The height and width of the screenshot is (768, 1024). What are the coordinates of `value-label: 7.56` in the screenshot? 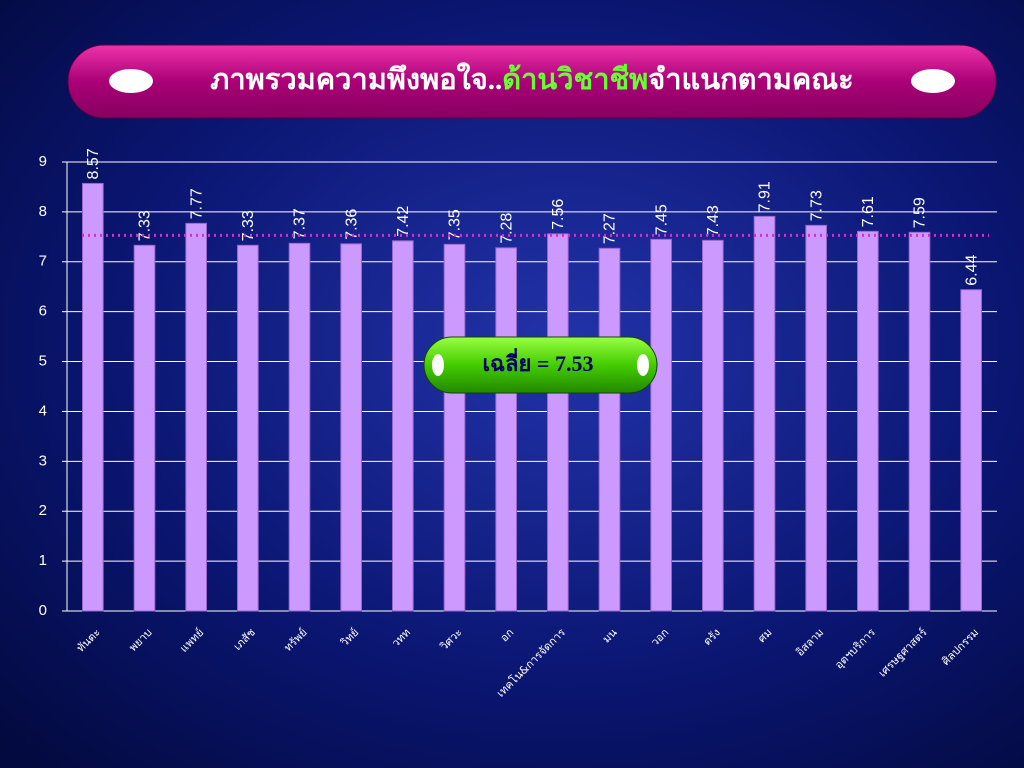 It's located at (558, 214).